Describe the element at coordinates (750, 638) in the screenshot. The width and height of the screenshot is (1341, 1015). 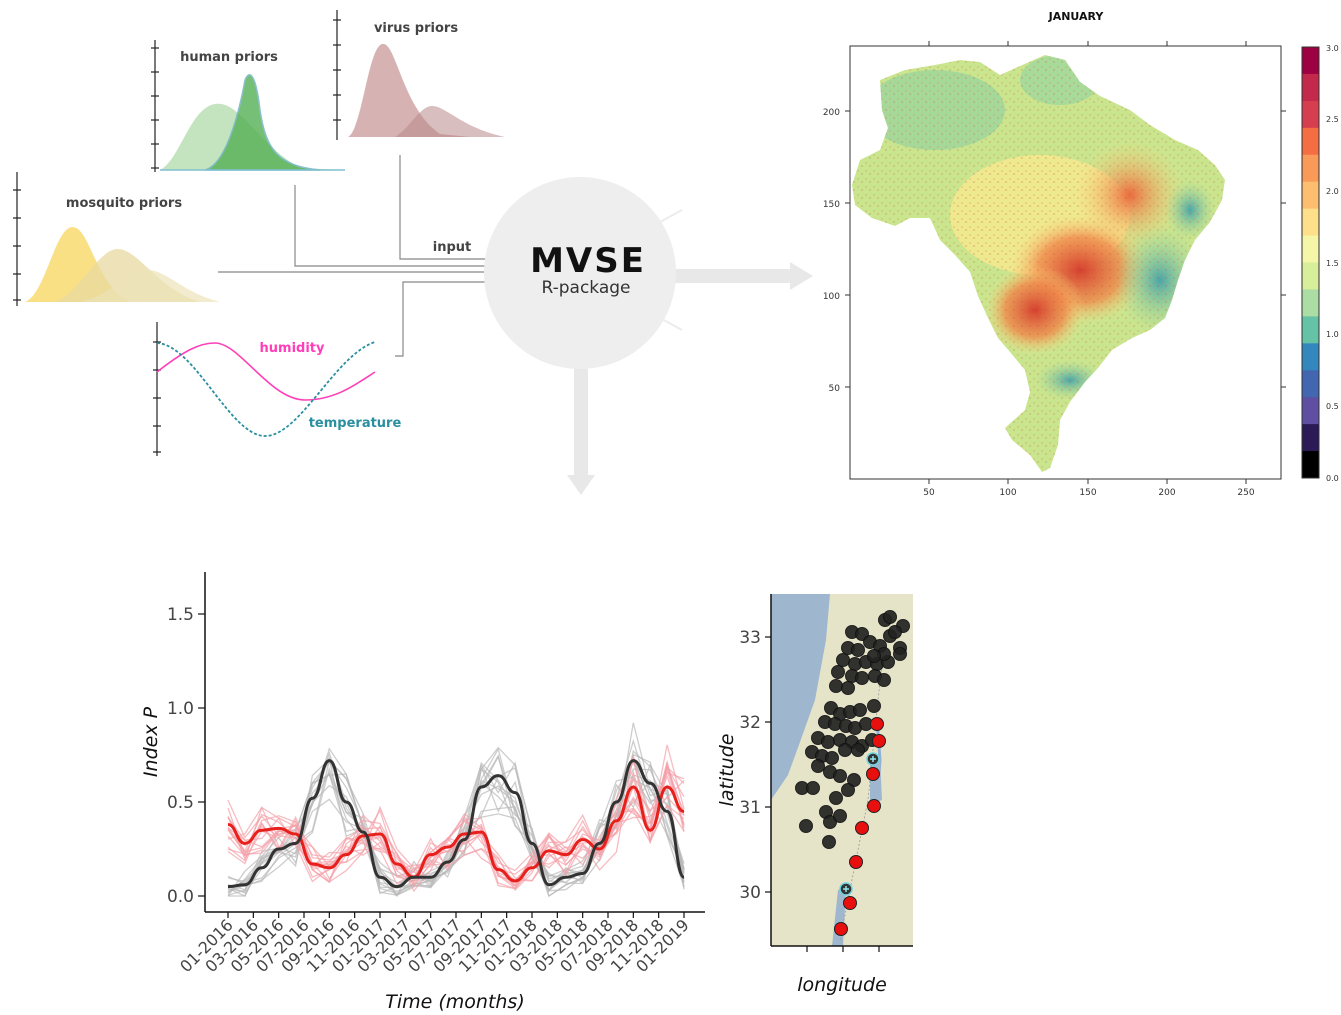
I see `lat-tick-label: 33` at that location.